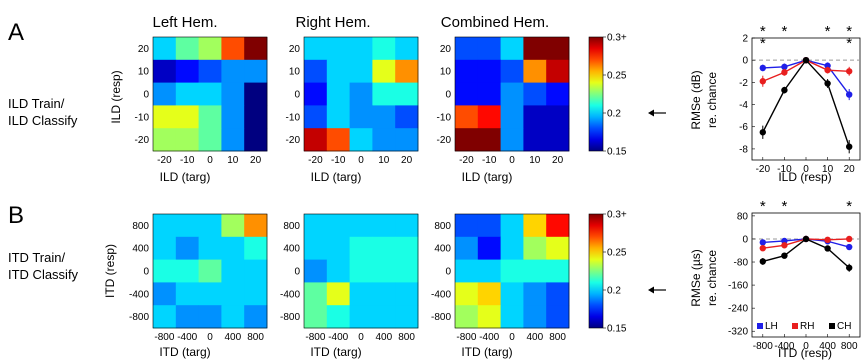 The width and height of the screenshot is (865, 364). What do you see at coordinates (315, 160) in the screenshot?
I see `heatmap-x-tick: -20` at bounding box center [315, 160].